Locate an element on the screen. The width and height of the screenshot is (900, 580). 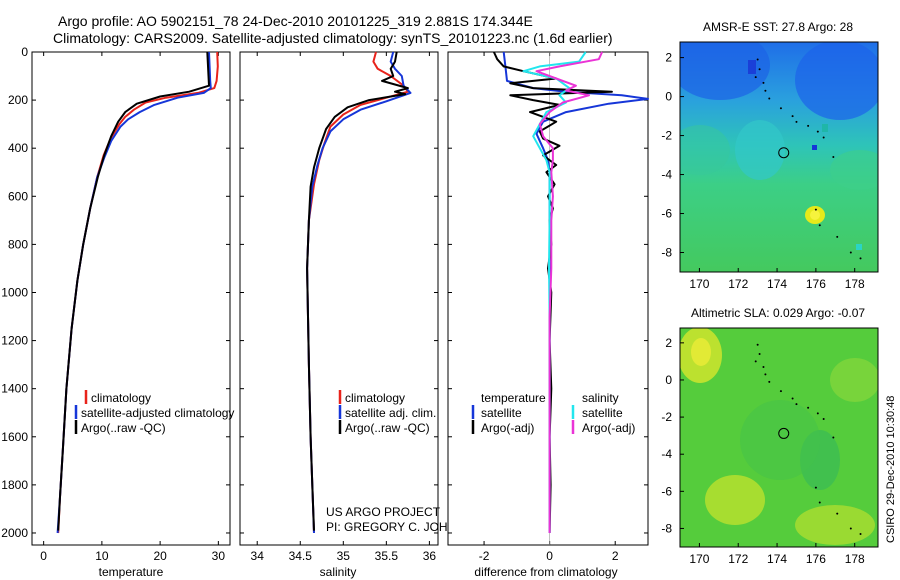
salinity-xtick-label: 36 is located at coordinates (430, 556).